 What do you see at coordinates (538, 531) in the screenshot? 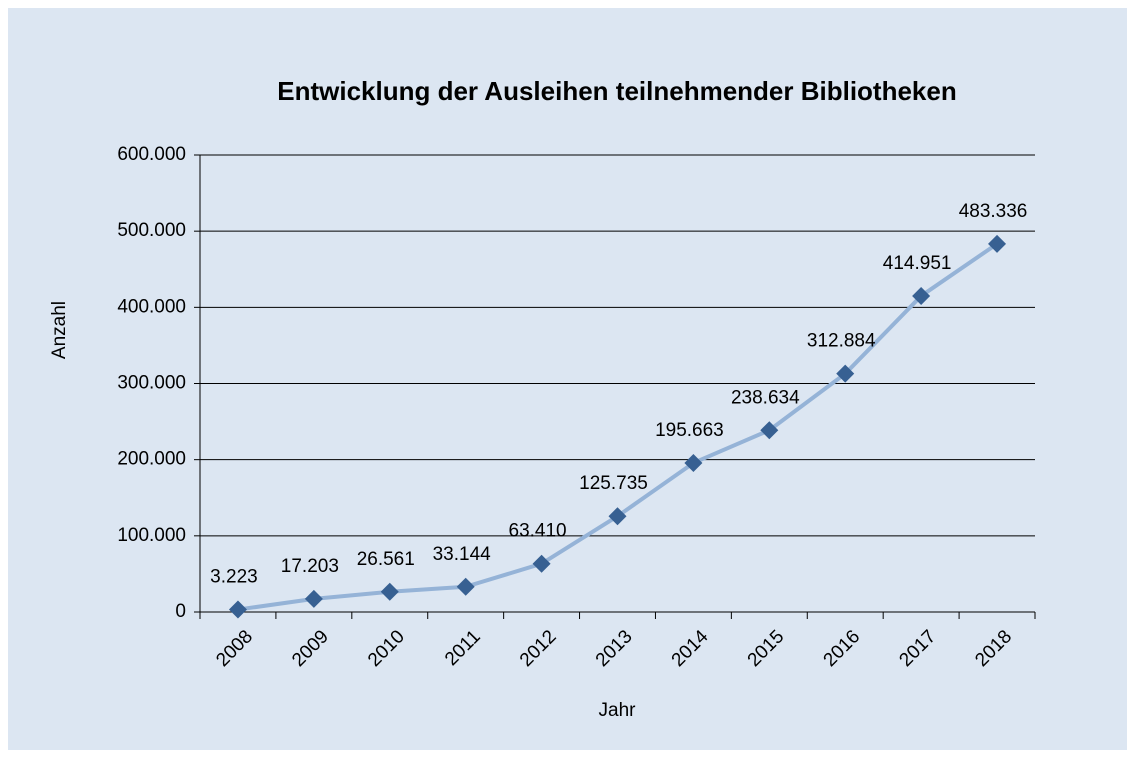
I see `data-label: 63.410` at bounding box center [538, 531].